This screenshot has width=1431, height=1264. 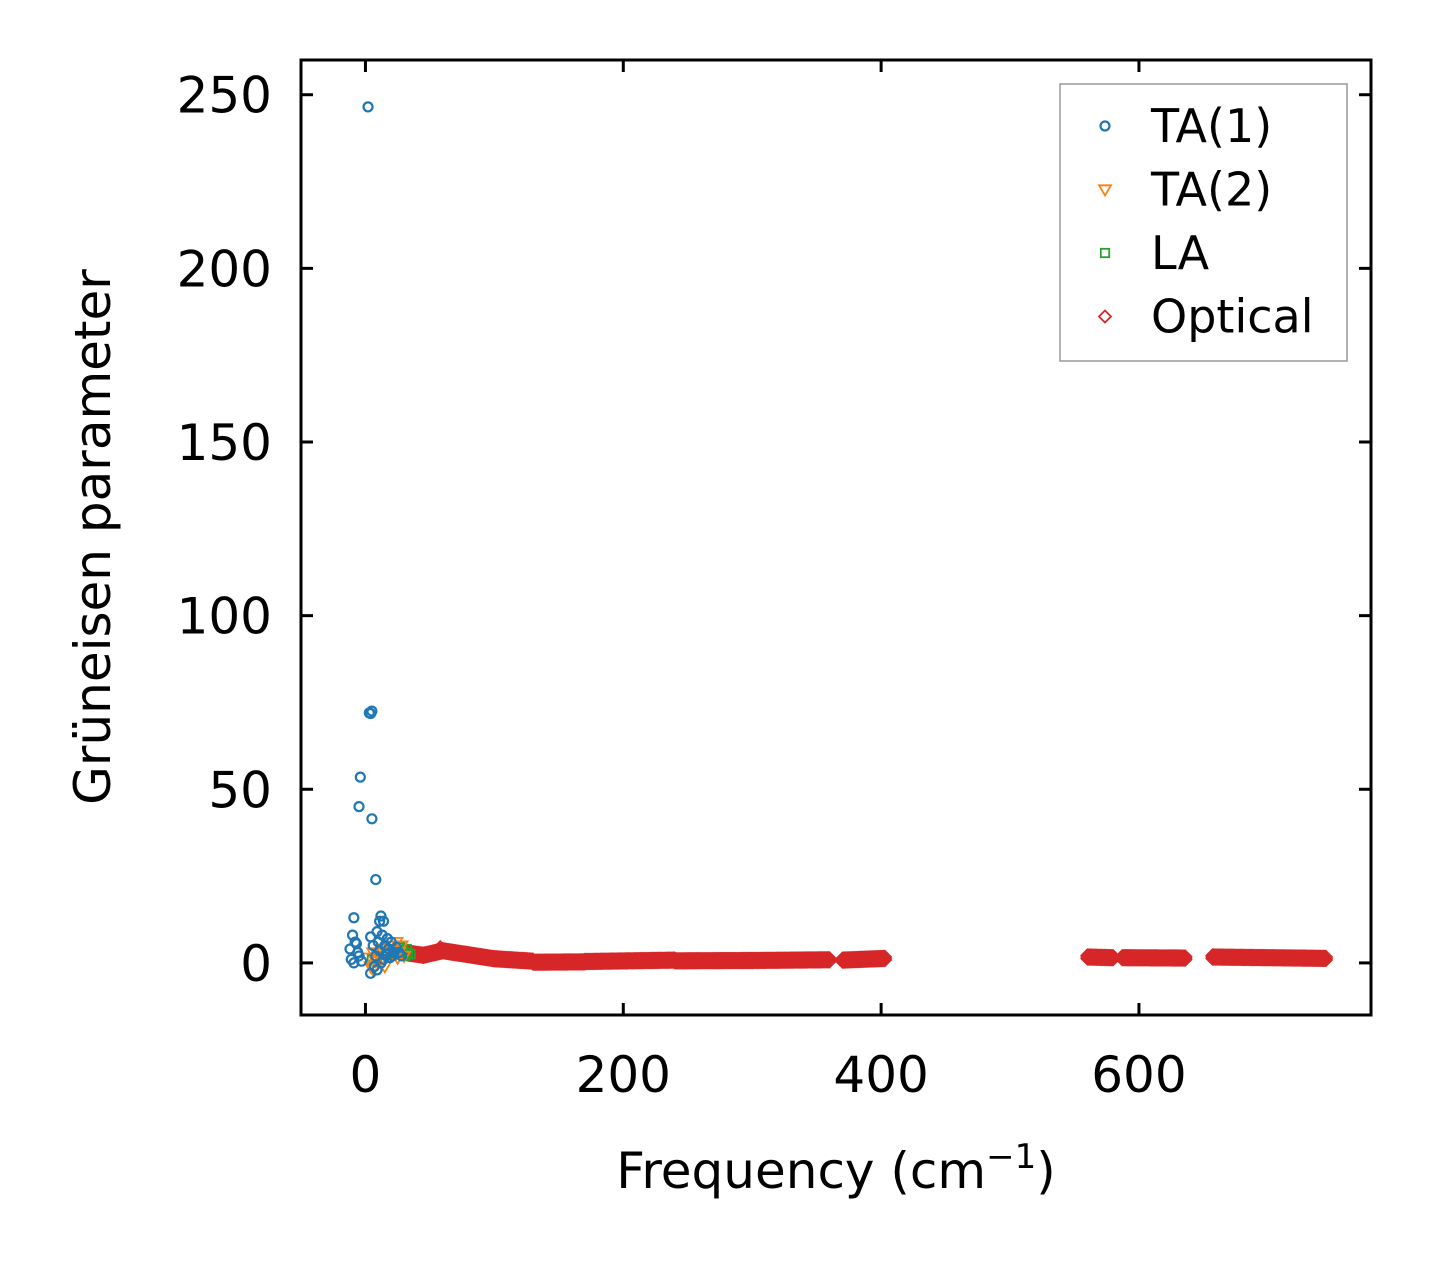 I want to click on legend: TA(1) TA(2) LA Optical, so click(x=1203, y=222).